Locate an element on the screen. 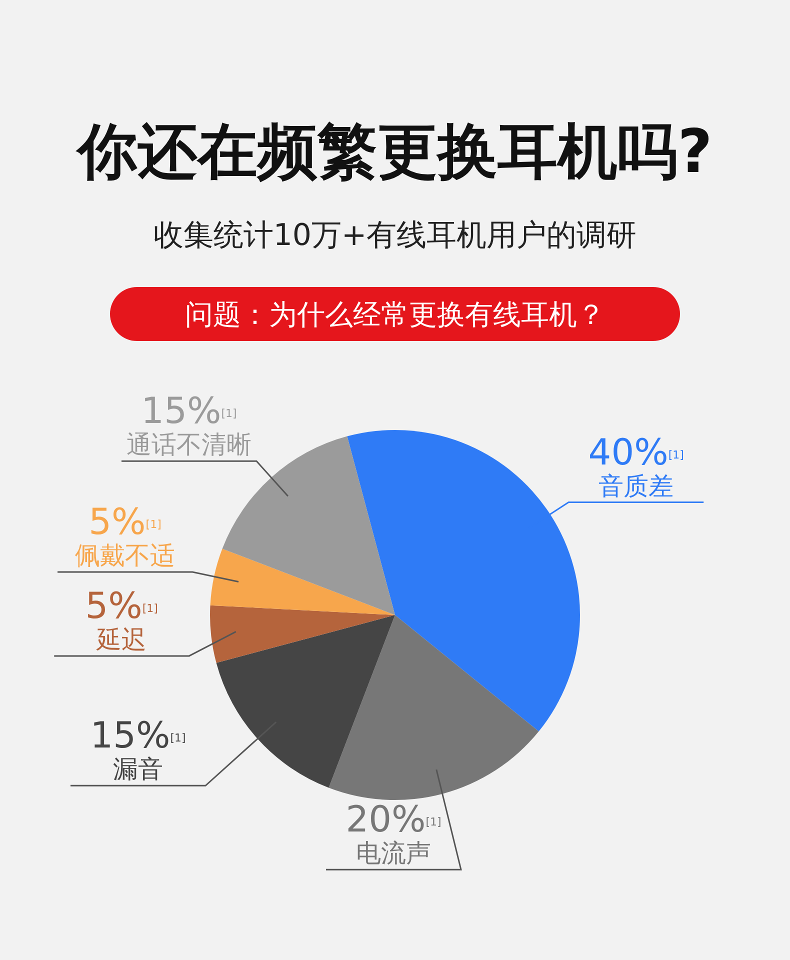 The width and height of the screenshot is (790, 960). slice-label: 延迟 is located at coordinates (121, 639).